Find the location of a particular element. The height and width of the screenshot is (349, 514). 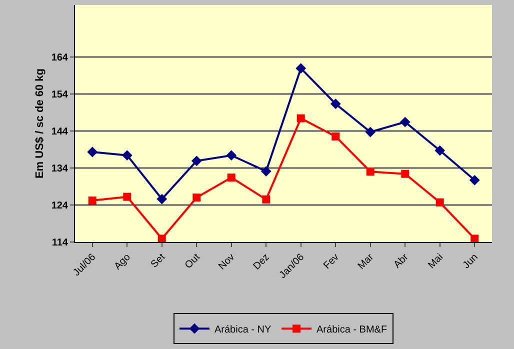

y-tick-label: 124 is located at coordinates (59, 206).